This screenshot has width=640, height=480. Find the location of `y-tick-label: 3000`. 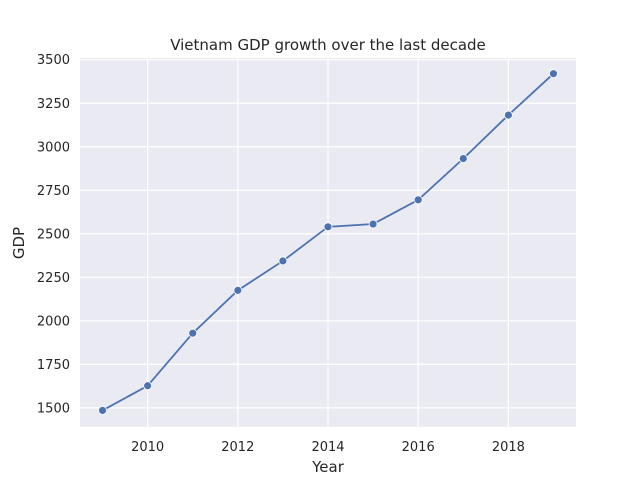

y-tick-label: 3000 is located at coordinates (53, 147).